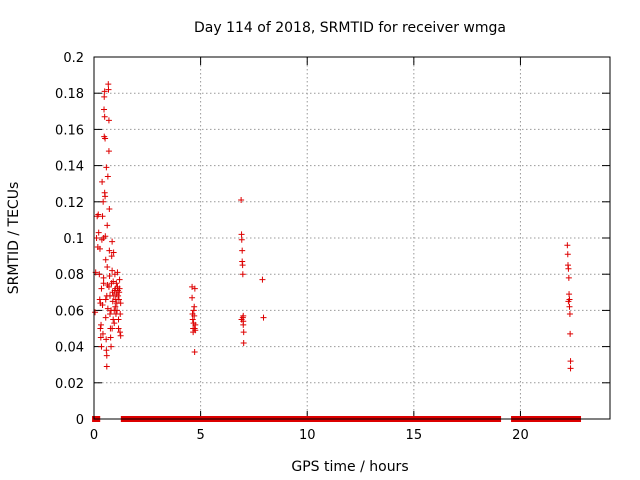  Describe the element at coordinates (14, 238) in the screenshot. I see `y-axis-label: SRMTID / TECUs` at that location.